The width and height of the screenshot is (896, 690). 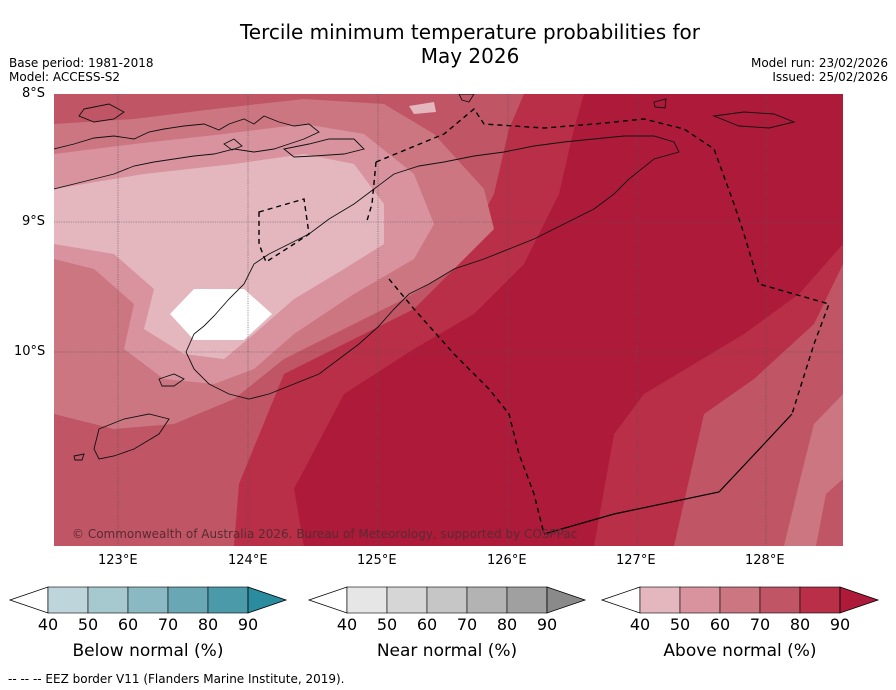 What do you see at coordinates (636, 560) in the screenshot?
I see `lon-label-127e: 127°E` at bounding box center [636, 560].